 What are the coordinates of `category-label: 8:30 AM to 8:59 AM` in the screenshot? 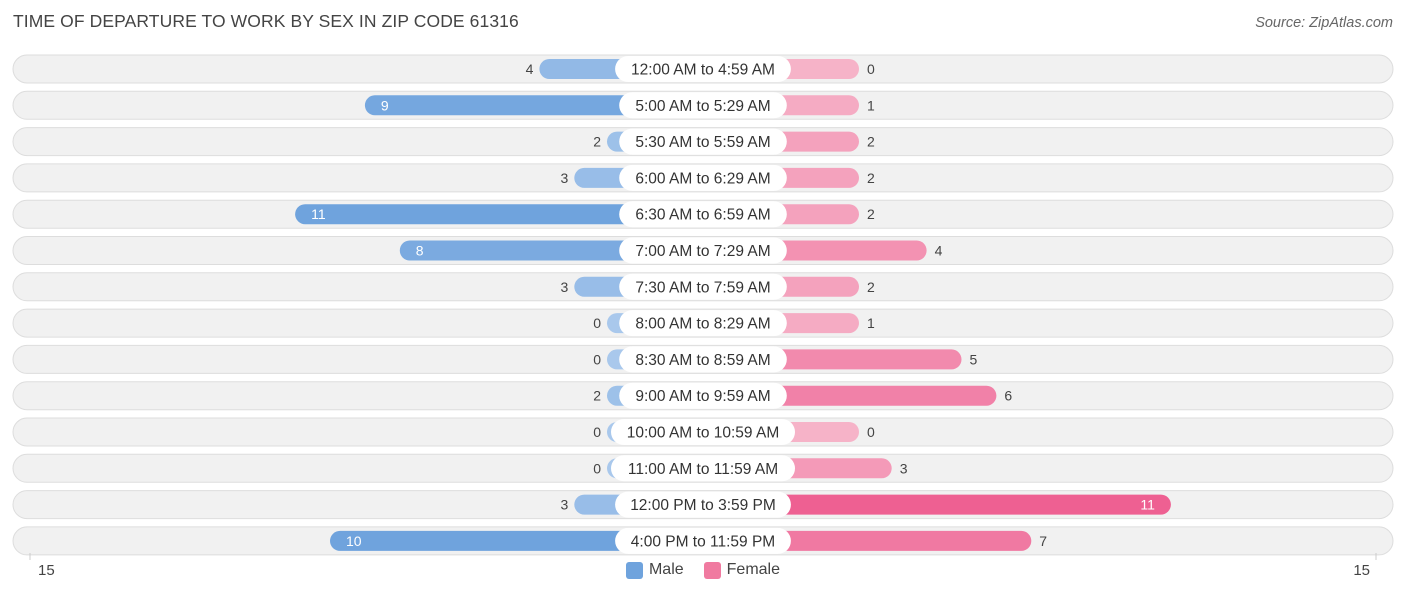 It's located at (702, 360).